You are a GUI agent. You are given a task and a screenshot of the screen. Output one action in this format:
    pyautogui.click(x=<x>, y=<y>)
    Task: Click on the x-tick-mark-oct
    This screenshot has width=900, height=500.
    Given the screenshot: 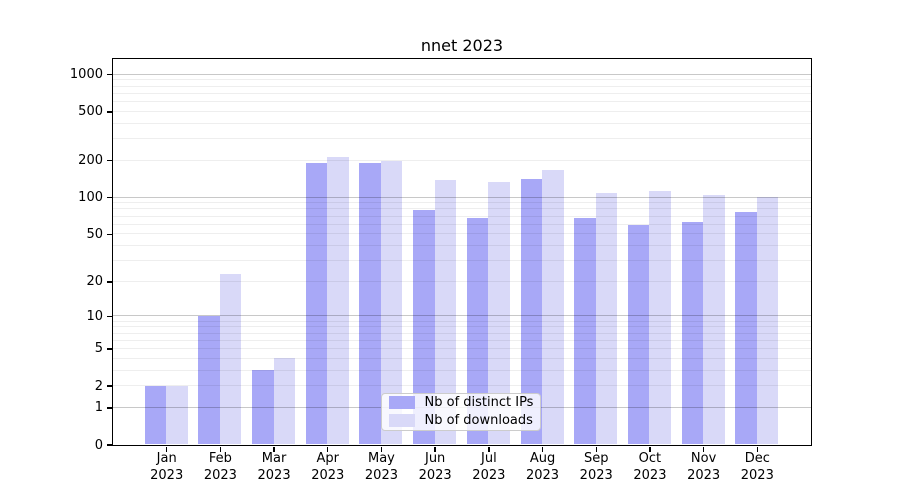 What is the action you would take?
    pyautogui.click(x=650, y=449)
    